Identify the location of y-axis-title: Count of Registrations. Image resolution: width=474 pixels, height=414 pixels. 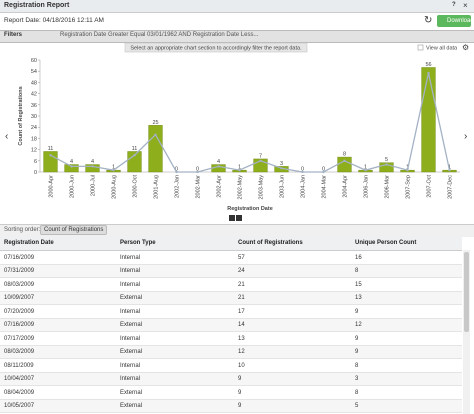
(21, 115).